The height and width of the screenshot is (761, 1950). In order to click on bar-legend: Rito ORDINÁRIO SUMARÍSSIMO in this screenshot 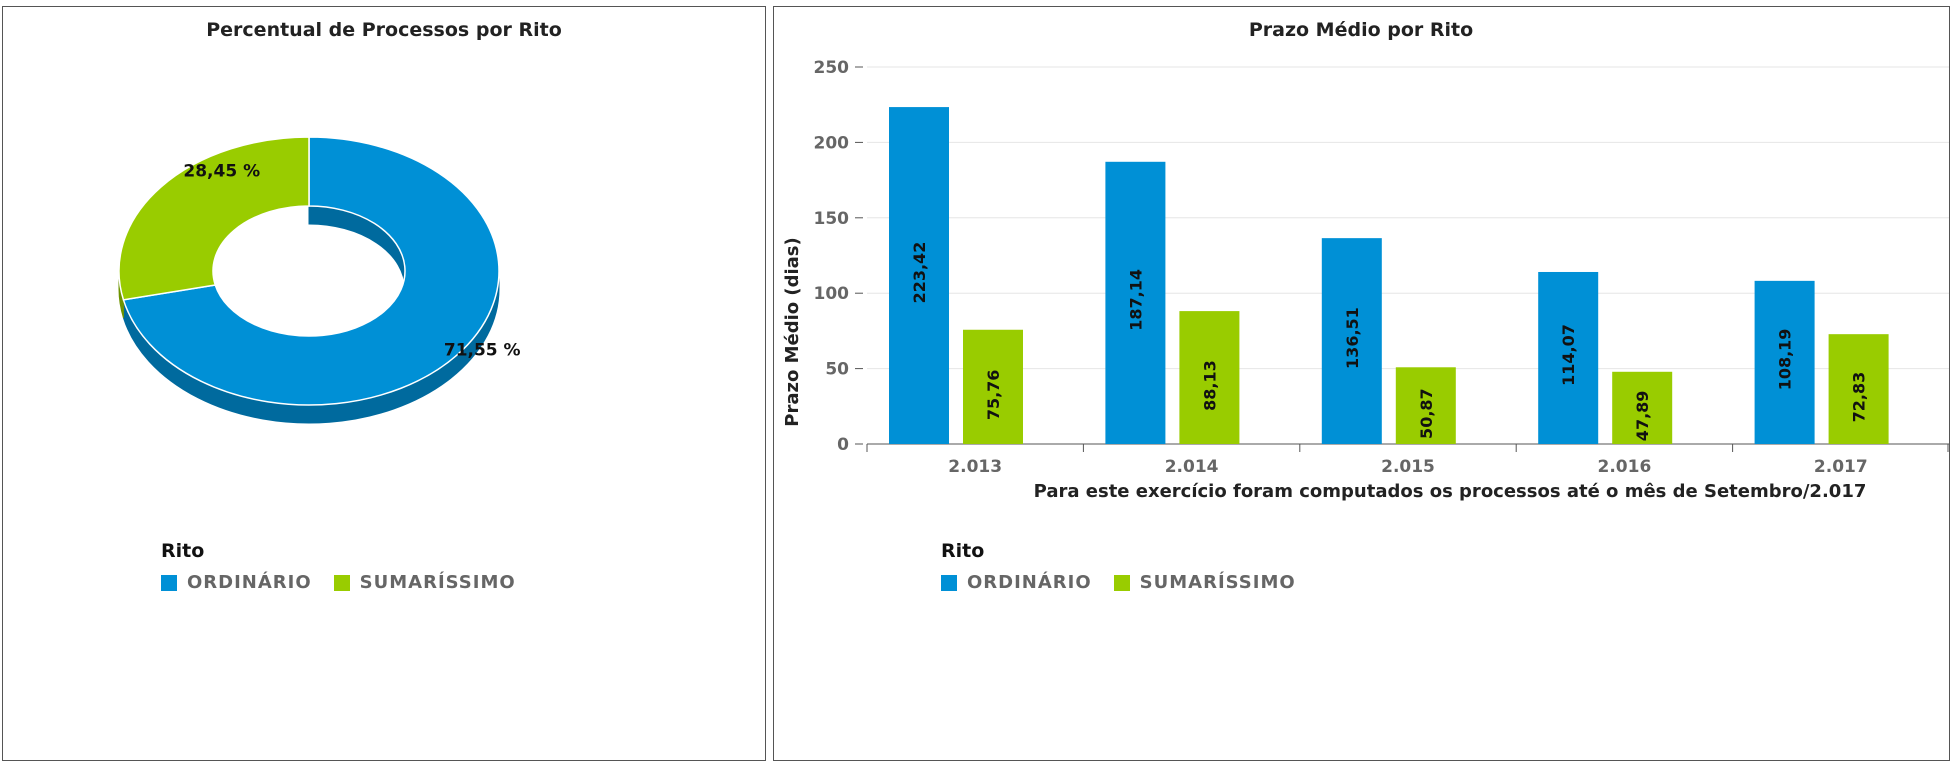, I will do `click(1118, 566)`.